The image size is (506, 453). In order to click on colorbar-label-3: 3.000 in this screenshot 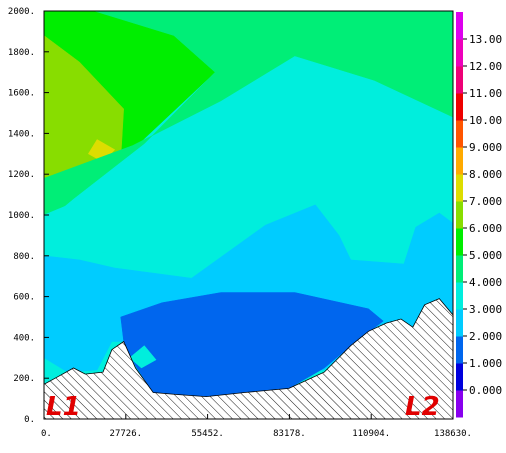, I will do `click(485, 309)`.